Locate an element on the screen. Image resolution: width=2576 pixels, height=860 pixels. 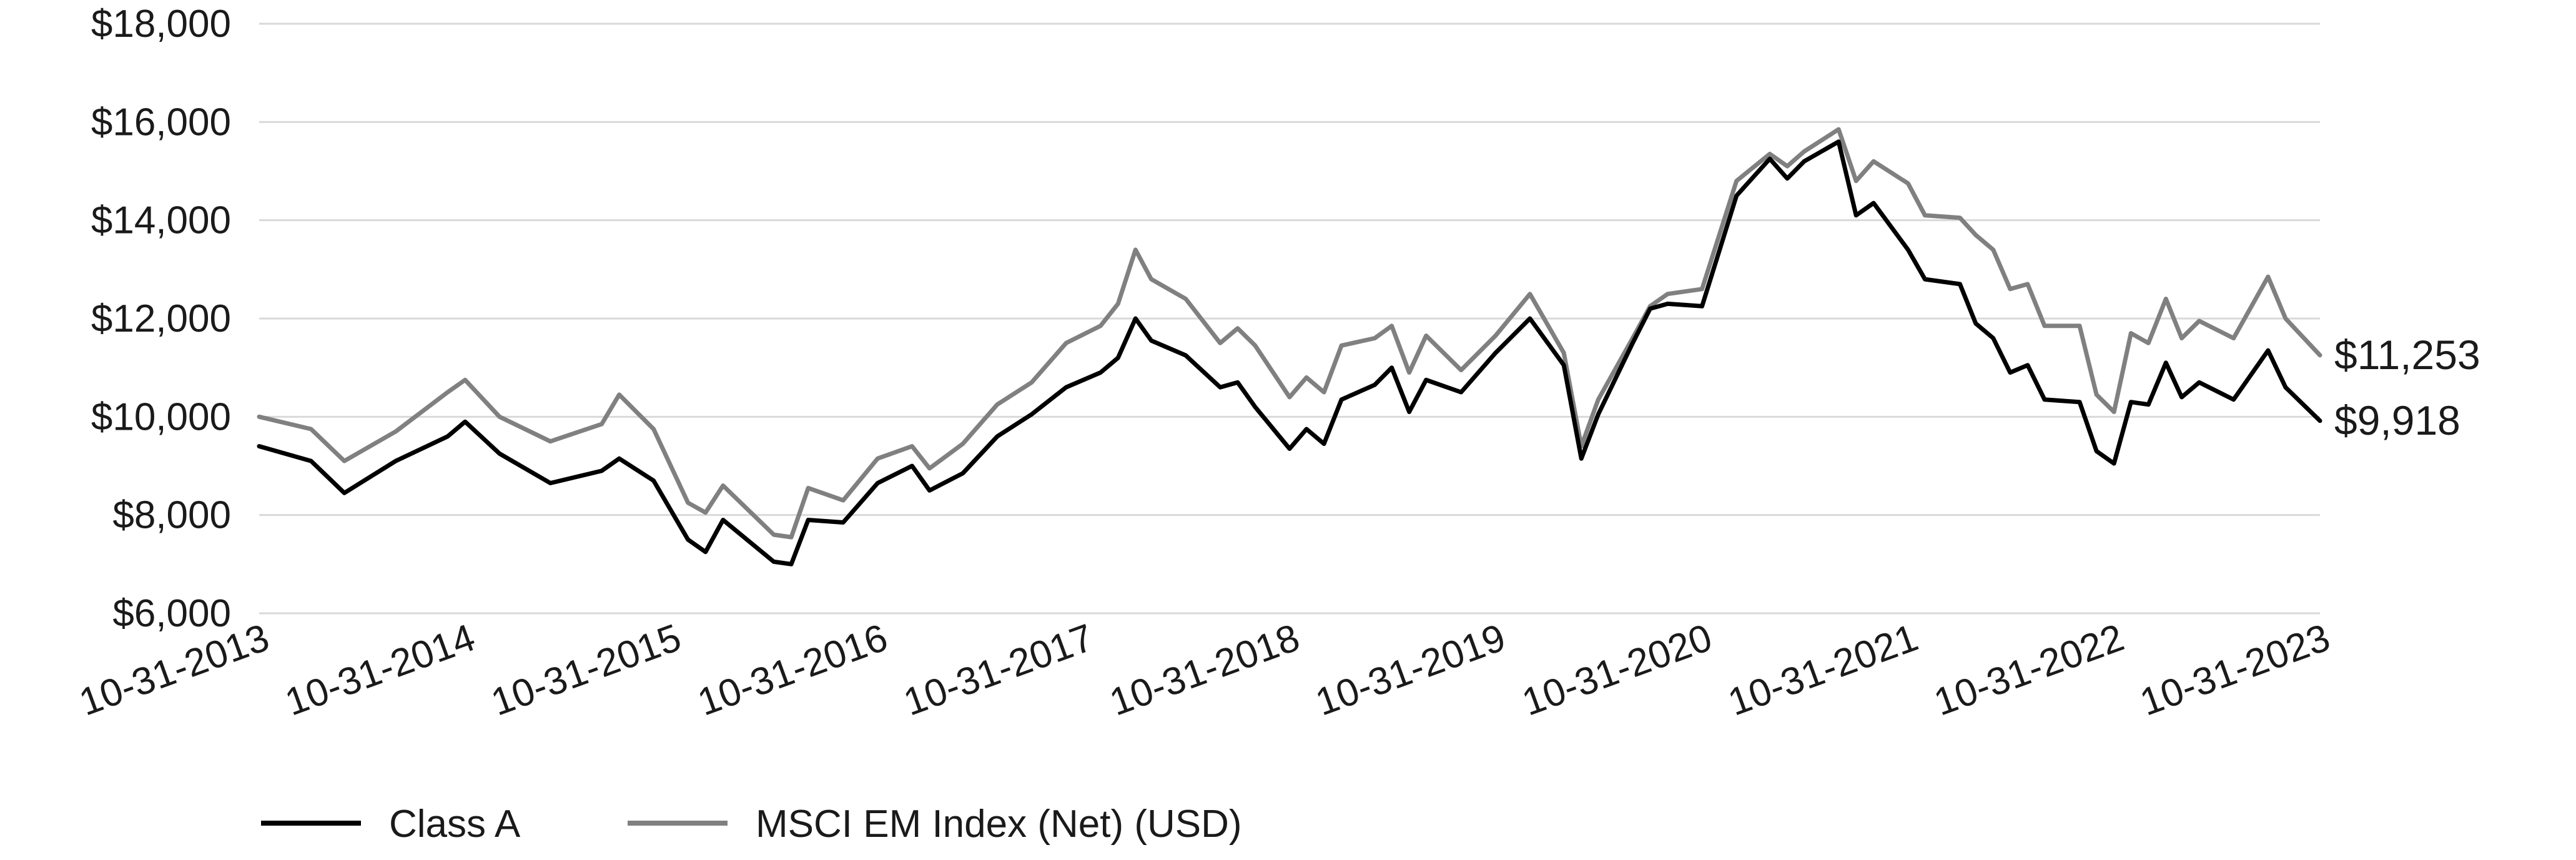
x-tick-label: 10-31-2018 is located at coordinates (1205, 670).